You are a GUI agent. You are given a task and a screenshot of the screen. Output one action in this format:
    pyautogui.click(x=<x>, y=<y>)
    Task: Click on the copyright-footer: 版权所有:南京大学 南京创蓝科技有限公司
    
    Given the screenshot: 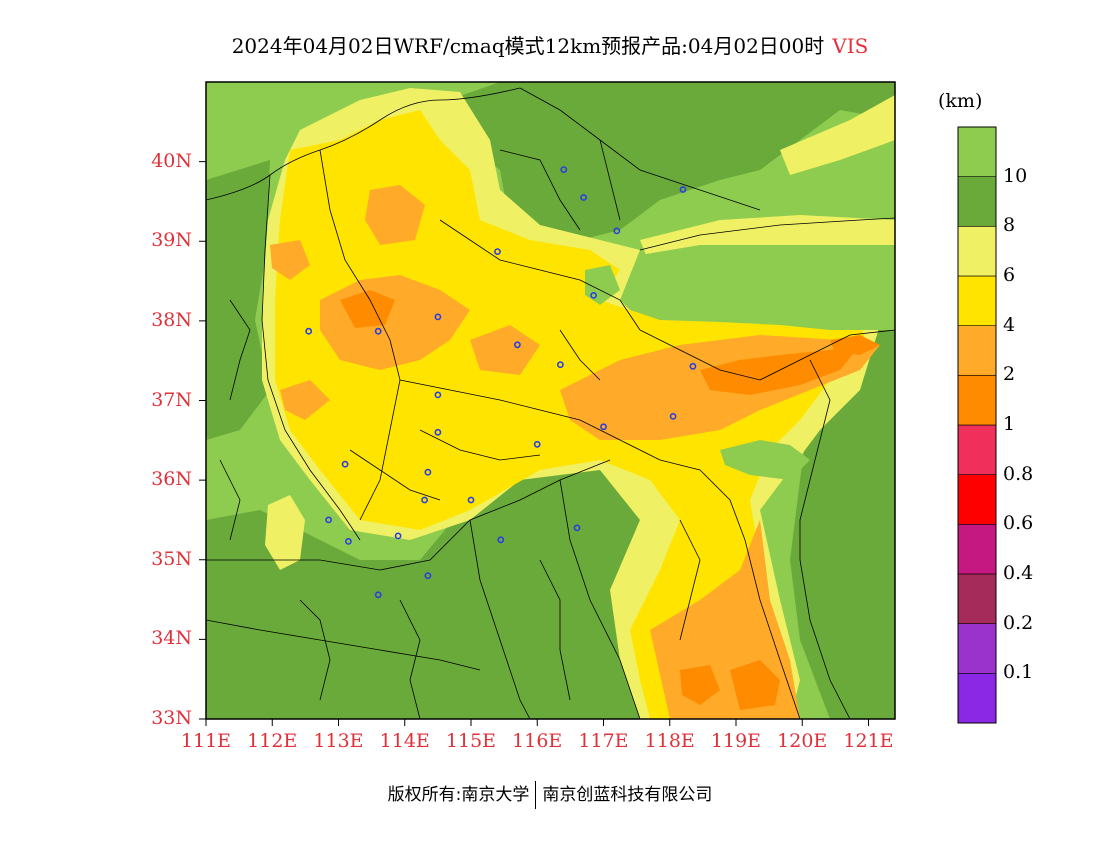 What is the action you would take?
    pyautogui.click(x=550, y=794)
    